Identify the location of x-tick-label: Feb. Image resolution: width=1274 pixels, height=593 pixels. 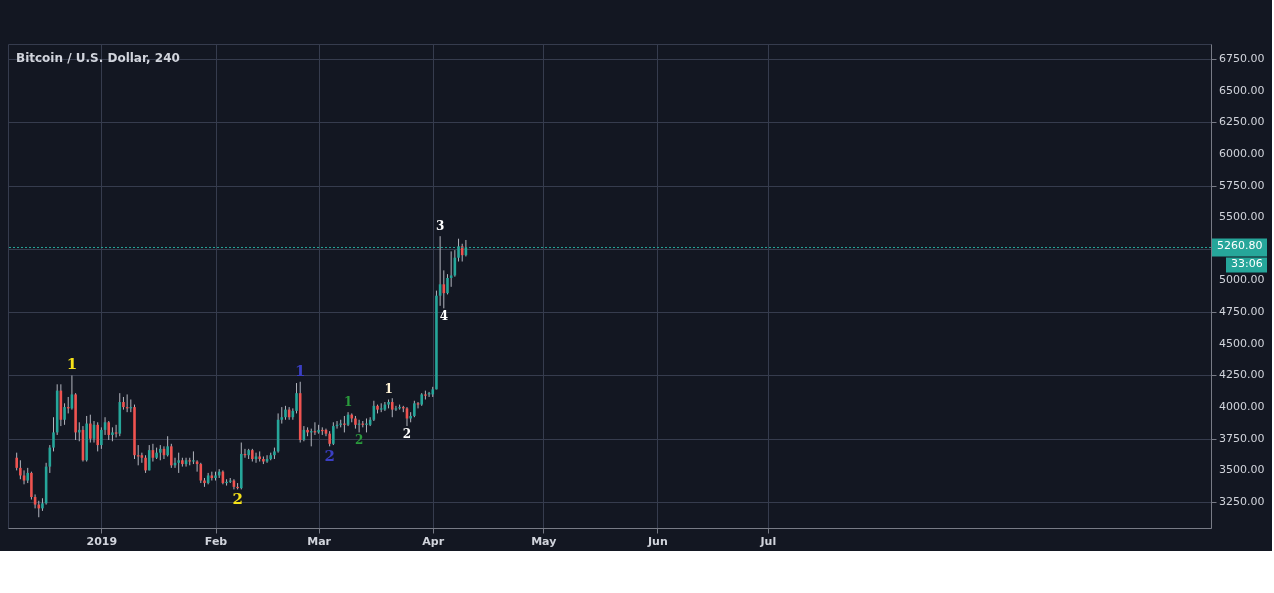
(216, 541).